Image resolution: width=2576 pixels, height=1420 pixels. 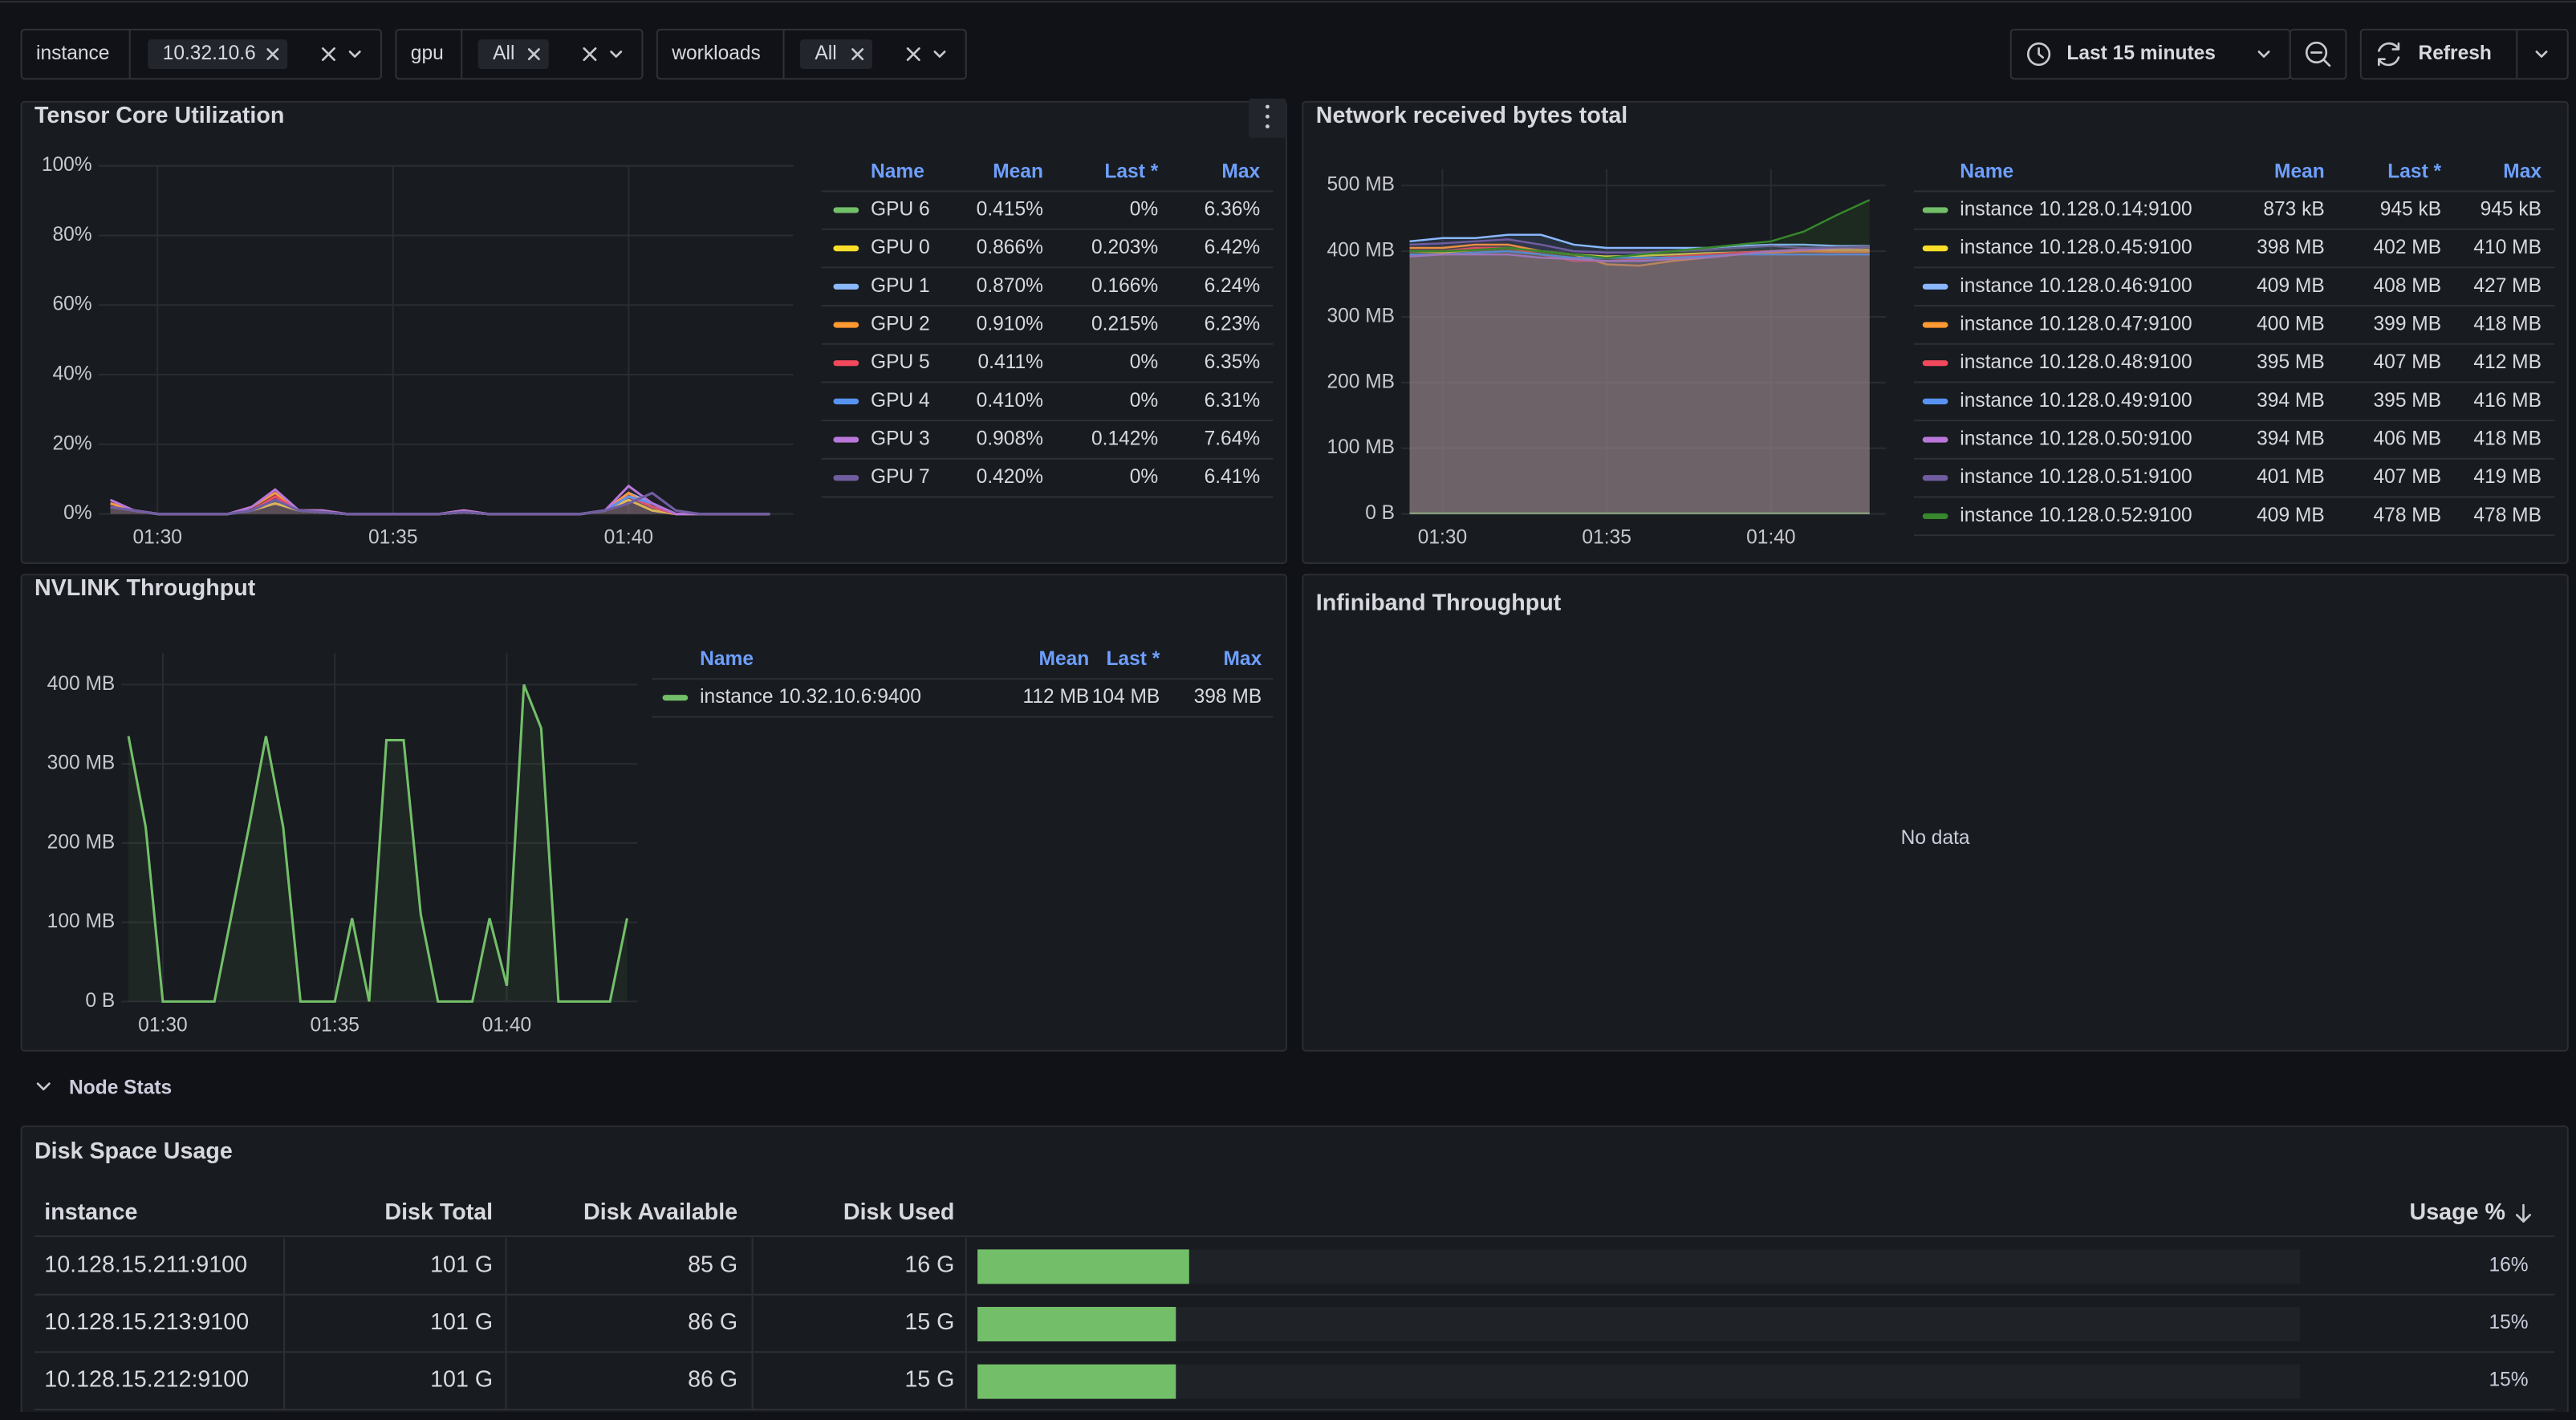 What do you see at coordinates (2141, 53) in the screenshot?
I see `time-range: Last 15 minutes` at bounding box center [2141, 53].